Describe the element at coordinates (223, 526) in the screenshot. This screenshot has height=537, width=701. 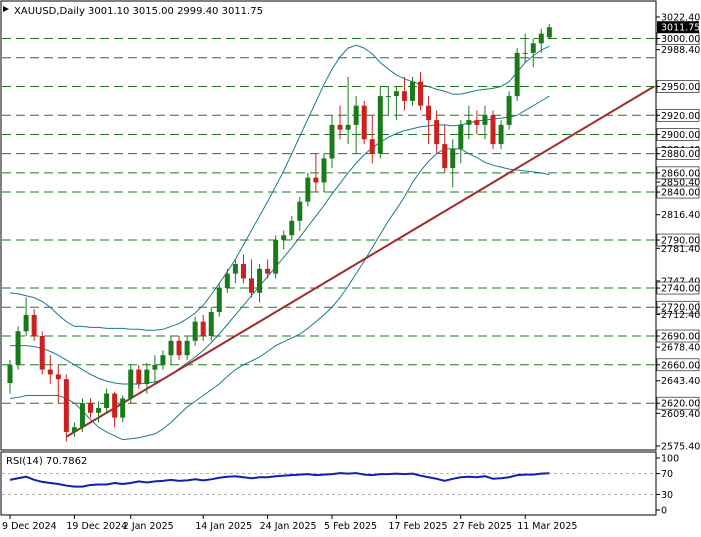
I see `x-tick-label: 14 Jan 2025` at that location.